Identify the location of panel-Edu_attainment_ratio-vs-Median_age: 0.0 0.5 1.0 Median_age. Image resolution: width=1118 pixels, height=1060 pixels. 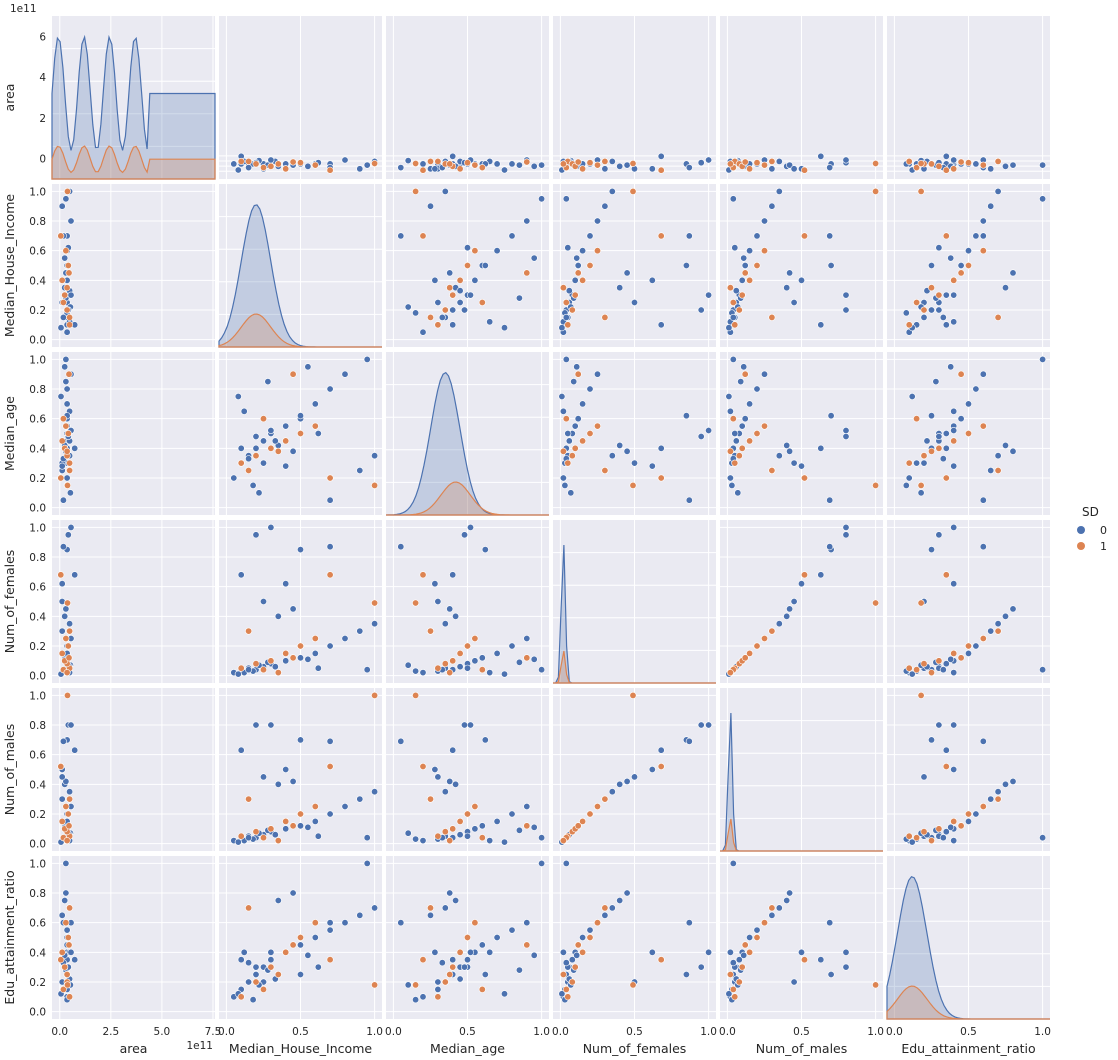
(467, 956).